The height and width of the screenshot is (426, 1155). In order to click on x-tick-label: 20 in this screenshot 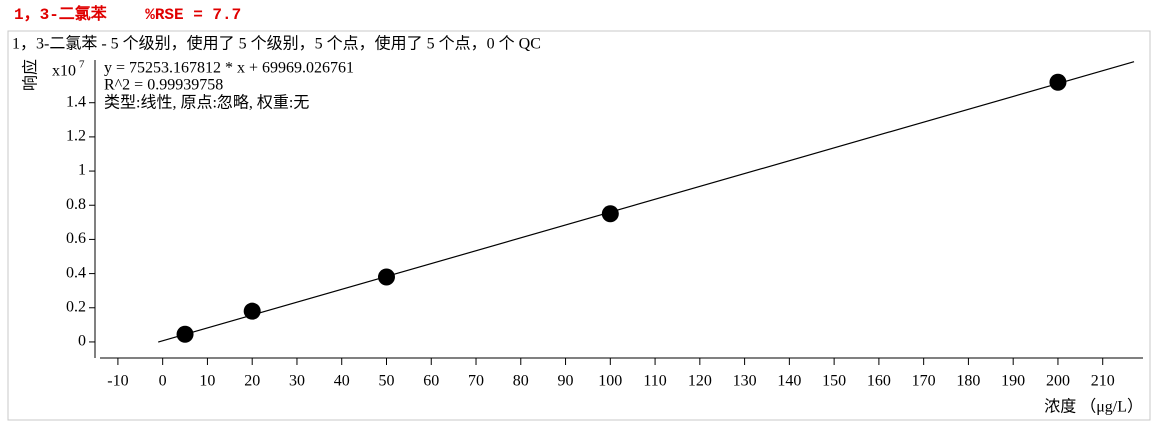, I will do `click(252, 381)`.